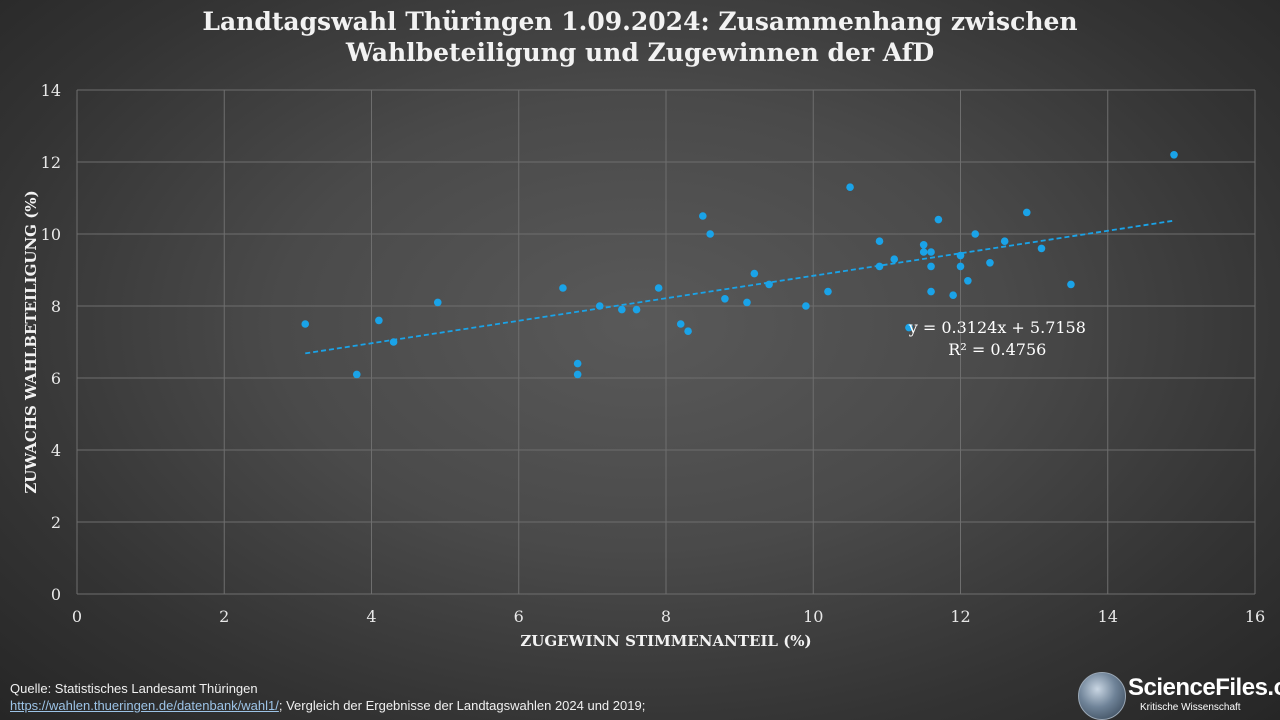 The width and height of the screenshot is (1280, 720). I want to click on trendline-equation: y = 0.3124x + 5.7158, so click(997, 327).